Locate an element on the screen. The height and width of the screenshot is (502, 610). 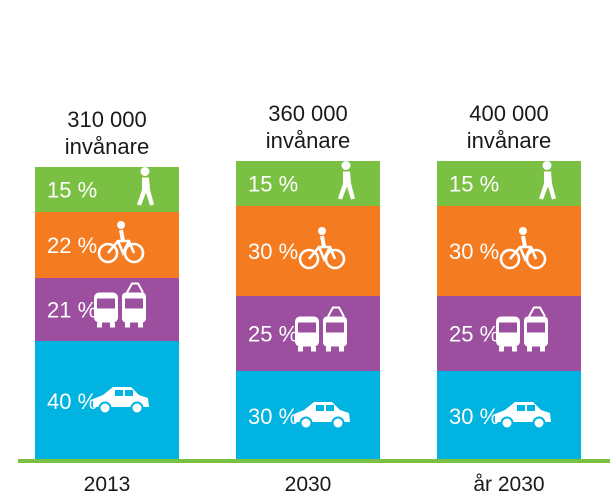
segment-value-label: 40 % is located at coordinates (72, 401).